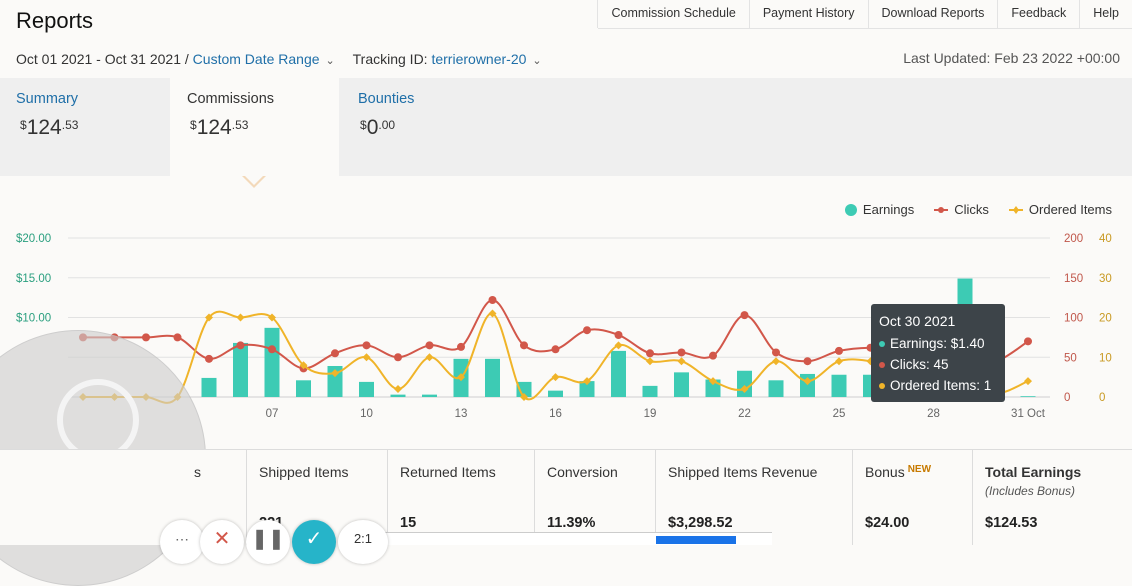 This screenshot has width=1132, height=586. Describe the element at coordinates (390, 59) in the screenshot. I see `tracking-id-label: Tracking ID:` at that location.